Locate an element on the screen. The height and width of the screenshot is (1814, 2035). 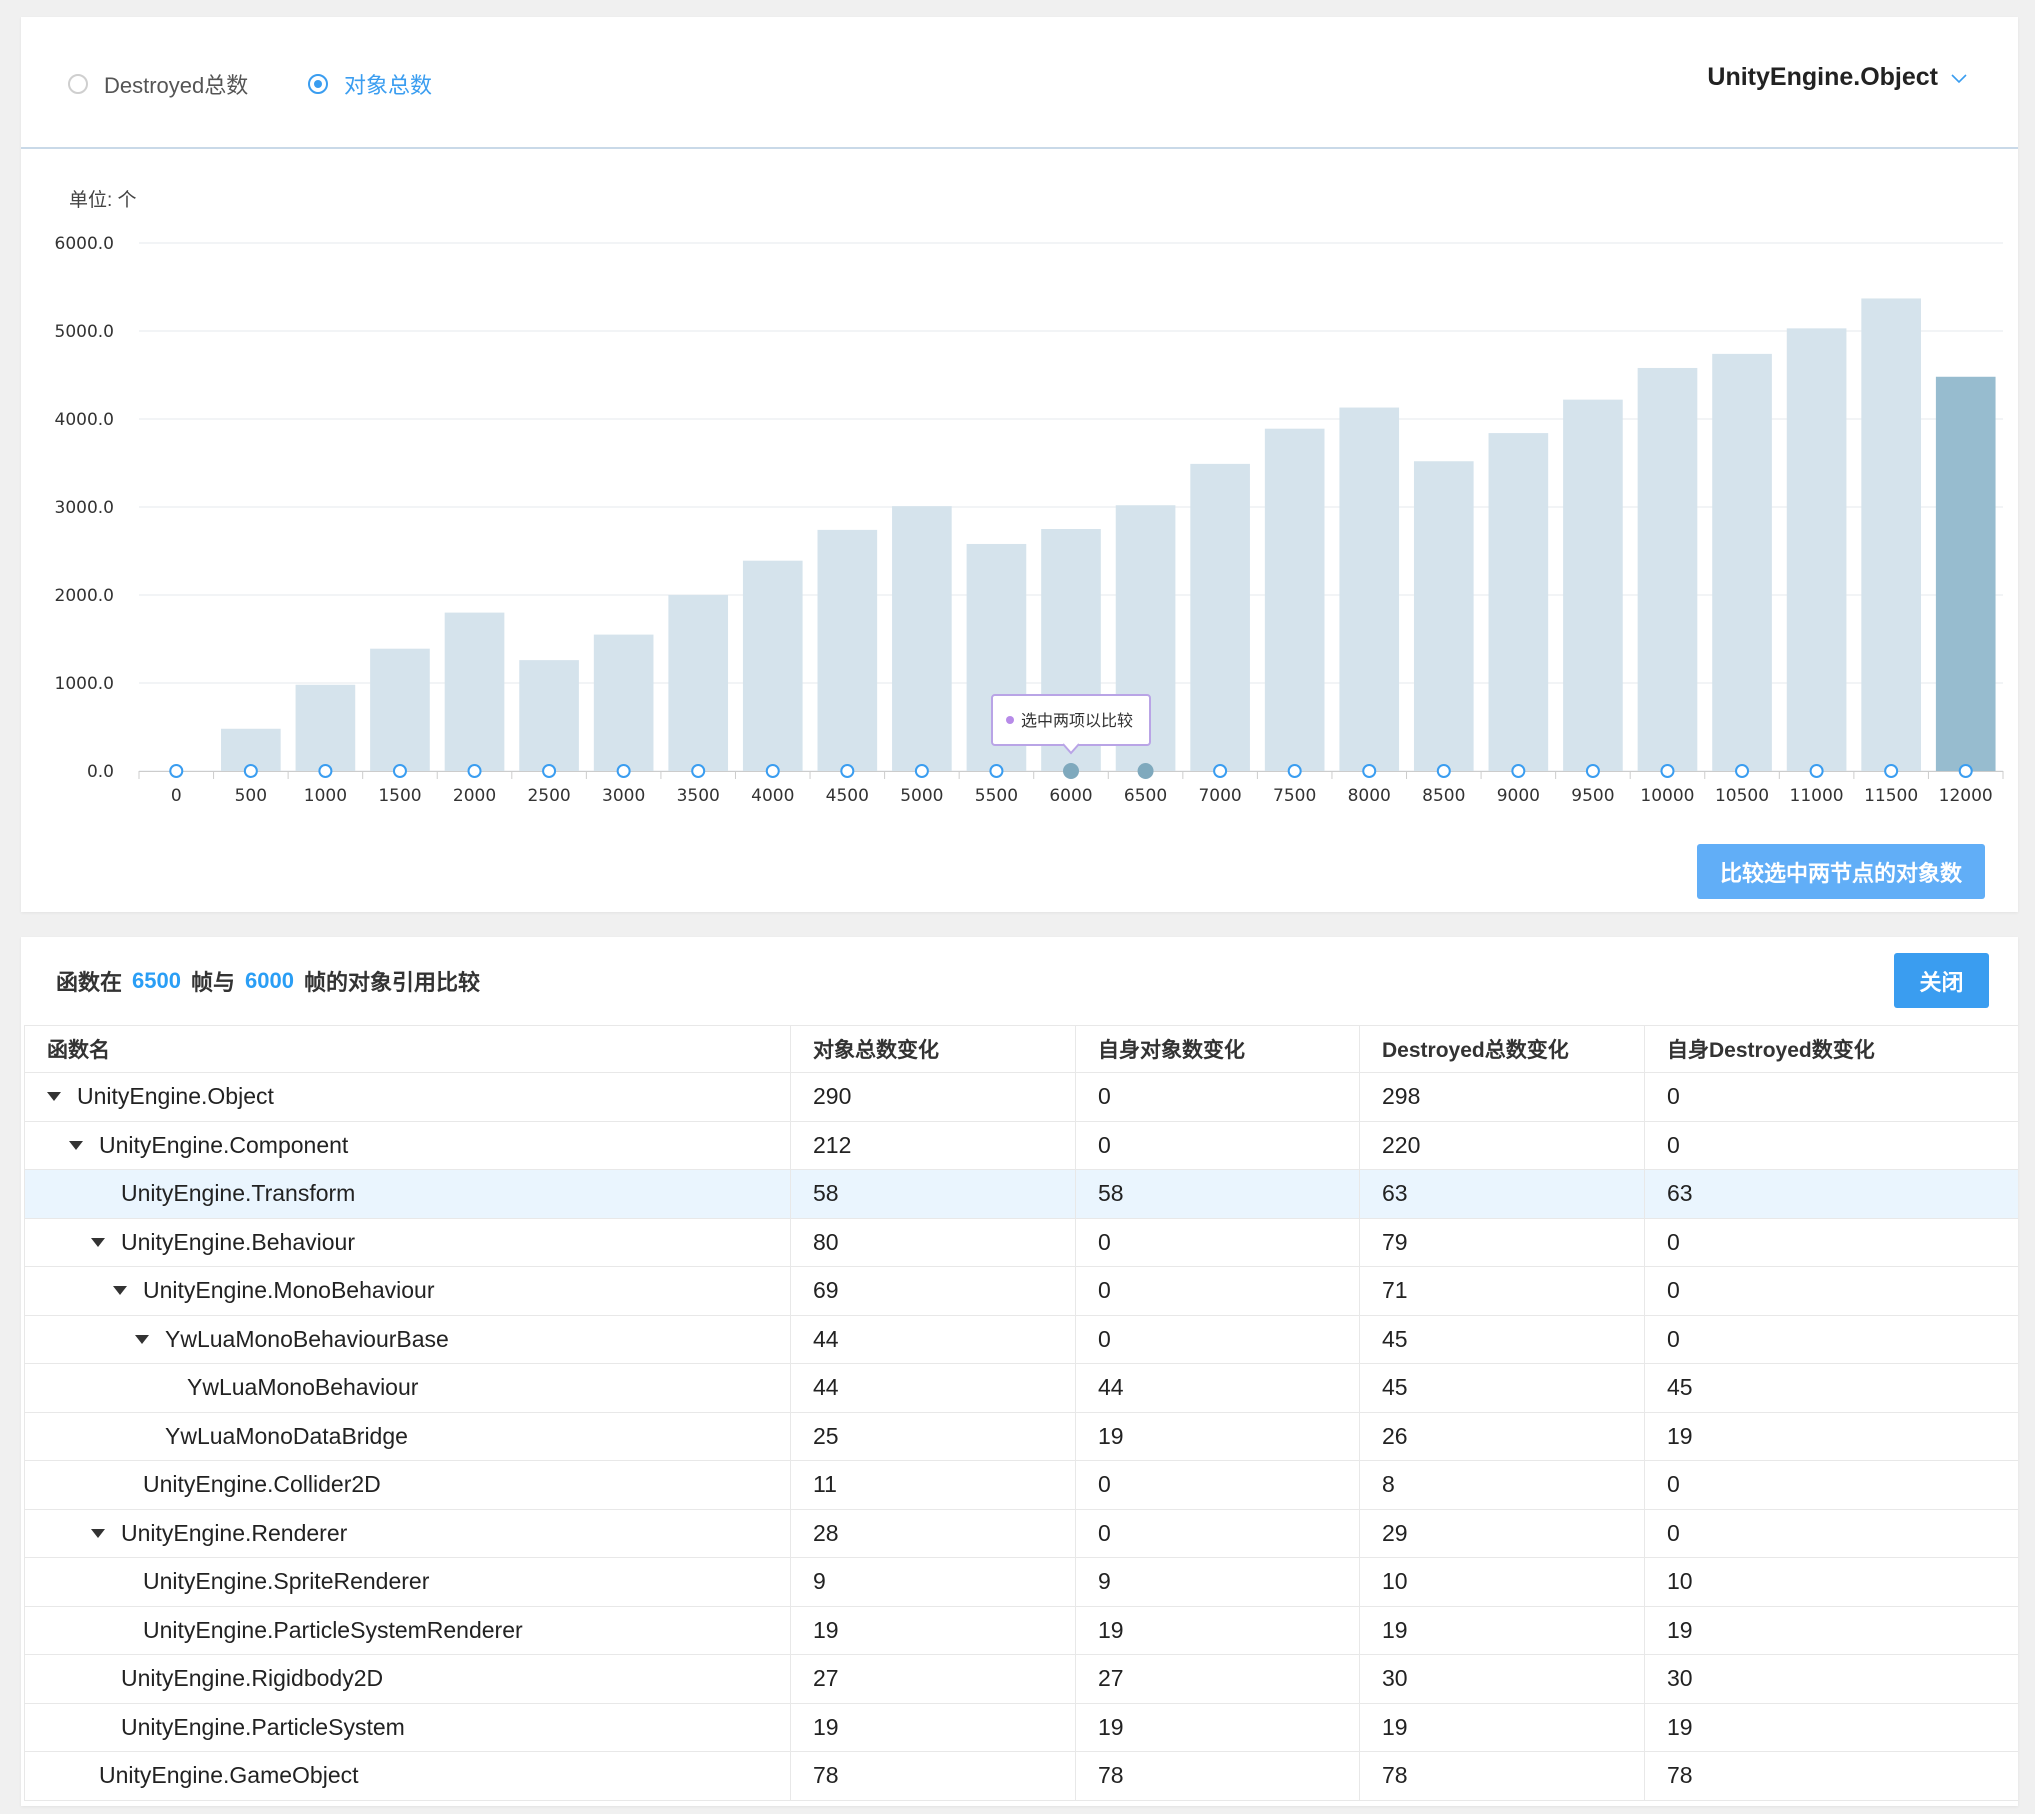
function-name: UnityEngine.Collider2D is located at coordinates (262, 1484).